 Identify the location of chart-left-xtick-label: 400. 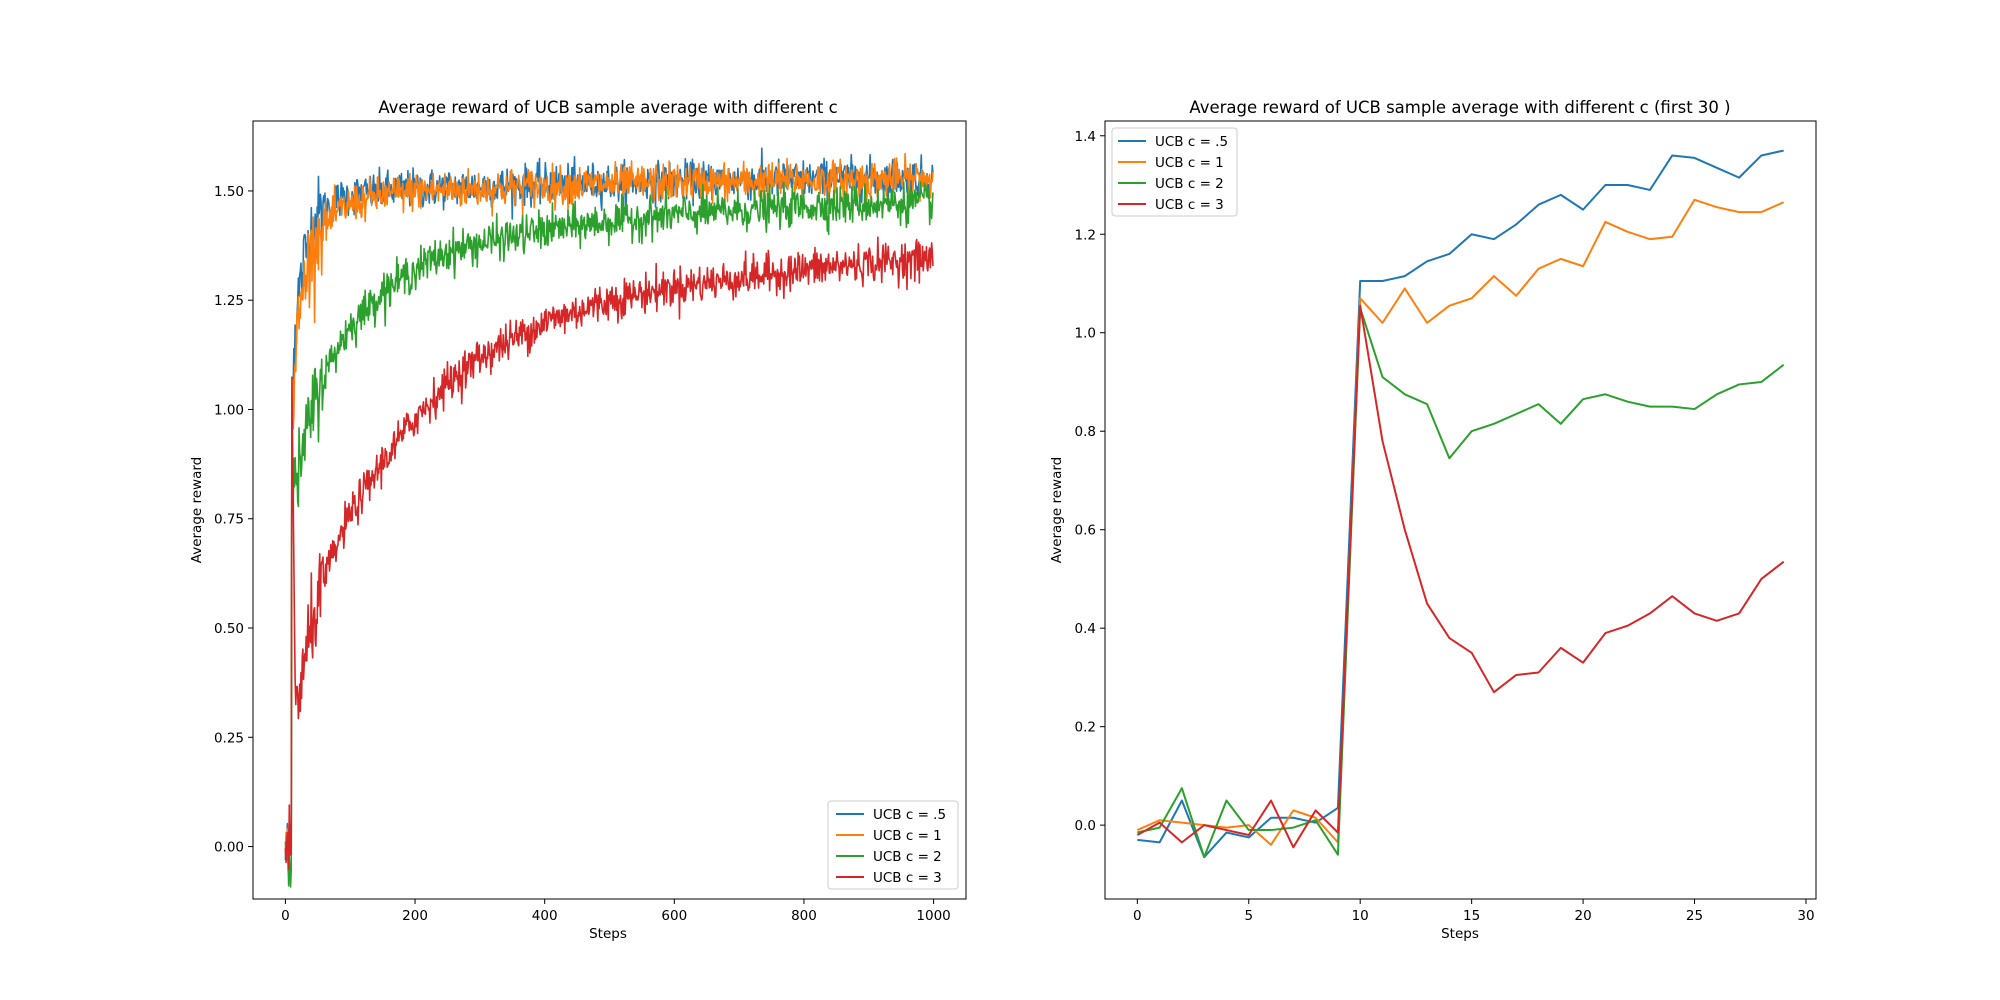
(545, 916).